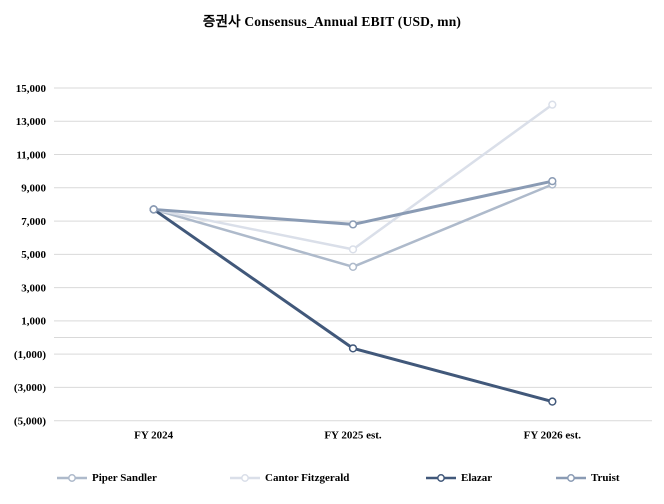 The width and height of the screenshot is (664, 504). I want to click on x-tick-label: FY 2024, so click(154, 436).